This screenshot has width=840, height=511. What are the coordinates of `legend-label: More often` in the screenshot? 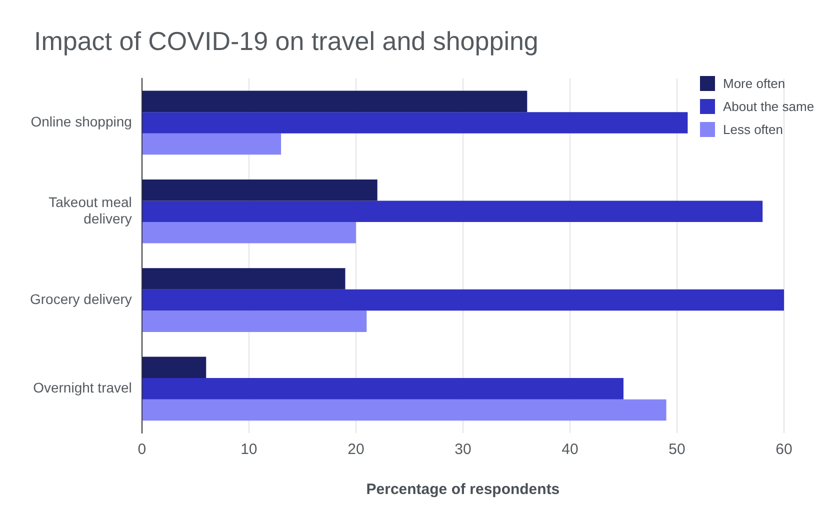 It's located at (754, 83).